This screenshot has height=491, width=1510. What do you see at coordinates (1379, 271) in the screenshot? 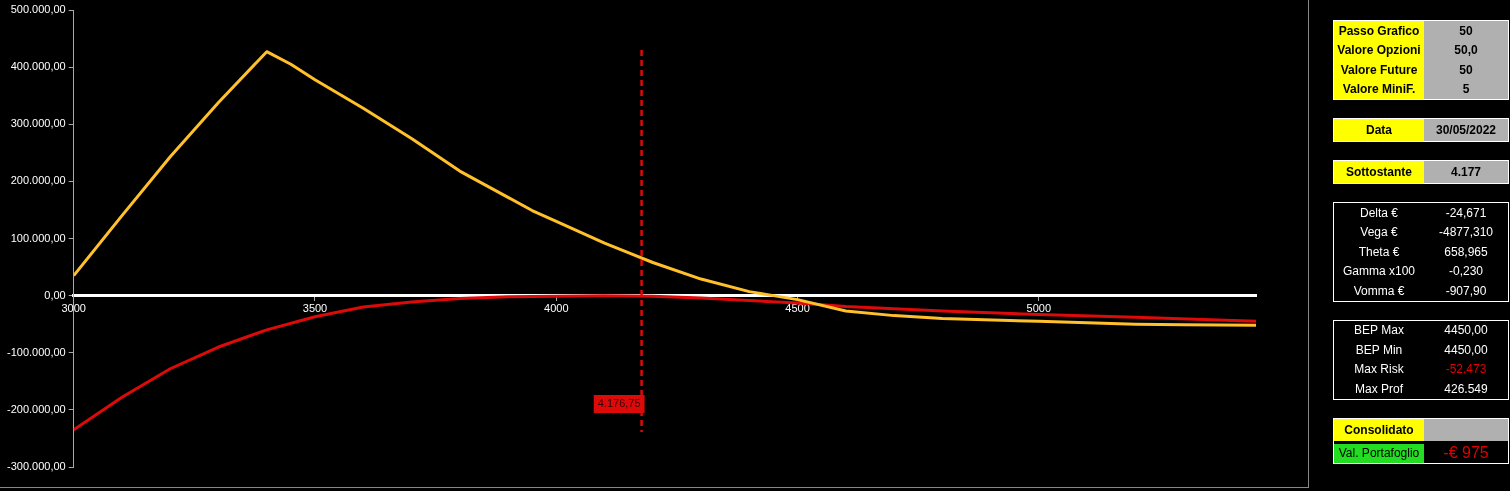
I see `text: Gamma x100` at bounding box center [1379, 271].